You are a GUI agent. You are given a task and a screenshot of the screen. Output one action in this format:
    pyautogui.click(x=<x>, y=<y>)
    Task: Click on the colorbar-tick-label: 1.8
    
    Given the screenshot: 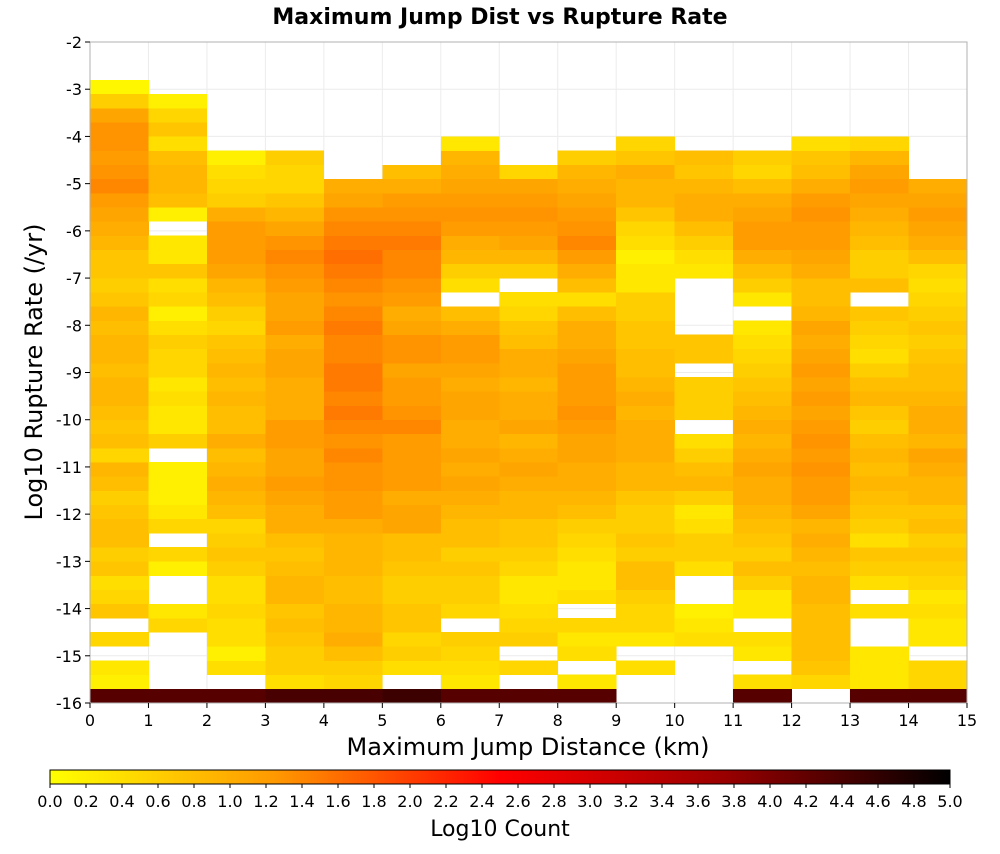 What is the action you would take?
    pyautogui.click(x=373, y=801)
    